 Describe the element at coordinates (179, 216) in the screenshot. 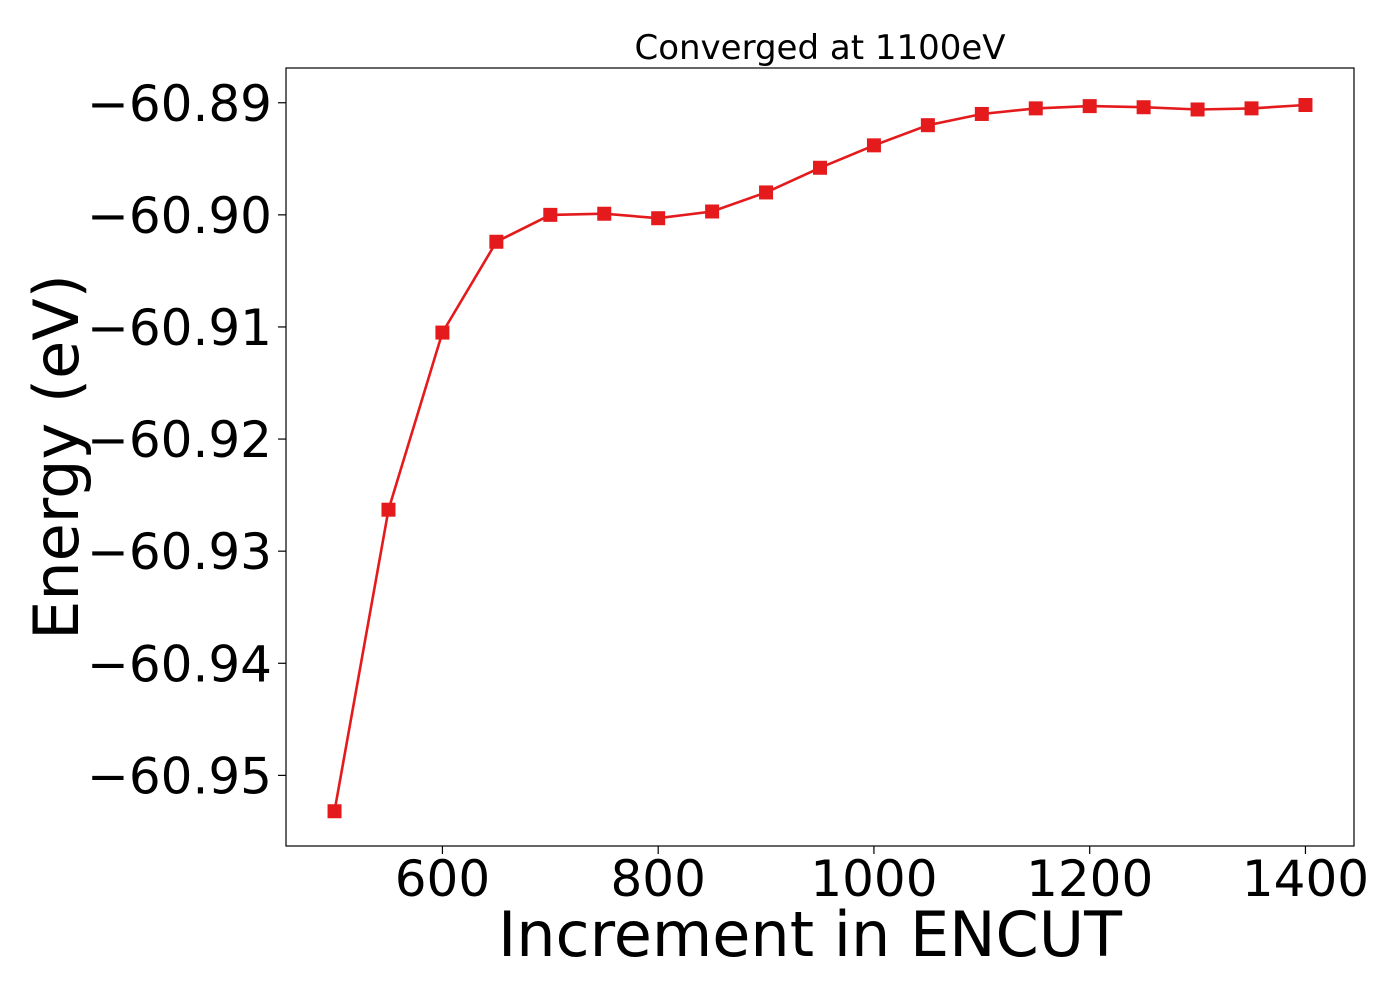

I see `y-tick-label: −60.90` at that location.